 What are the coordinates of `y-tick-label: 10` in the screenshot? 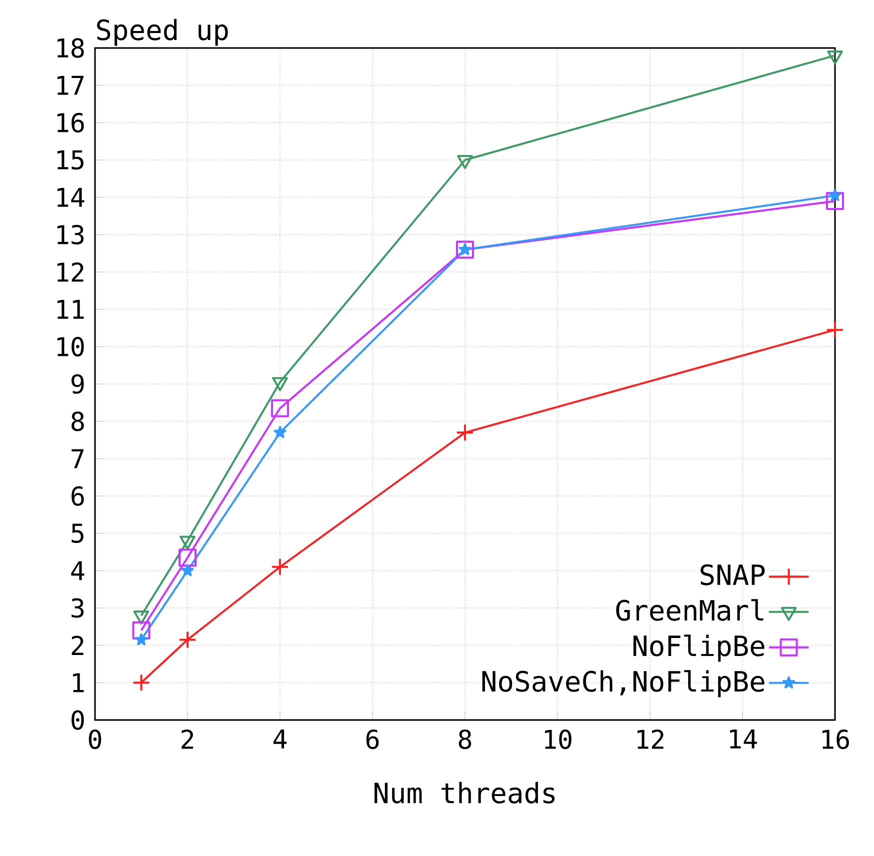 It's located at (70, 346).